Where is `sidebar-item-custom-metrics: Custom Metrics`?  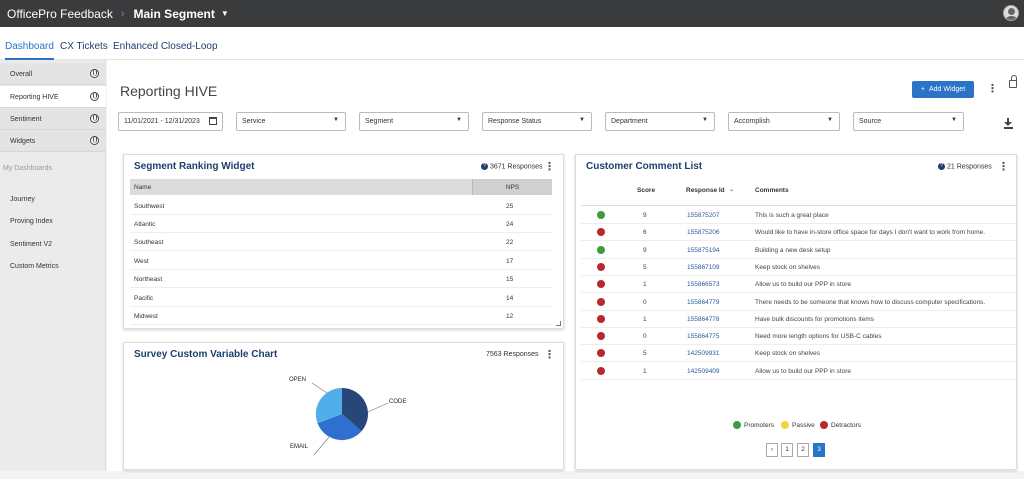 sidebar-item-custom-metrics: Custom Metrics is located at coordinates (34, 266).